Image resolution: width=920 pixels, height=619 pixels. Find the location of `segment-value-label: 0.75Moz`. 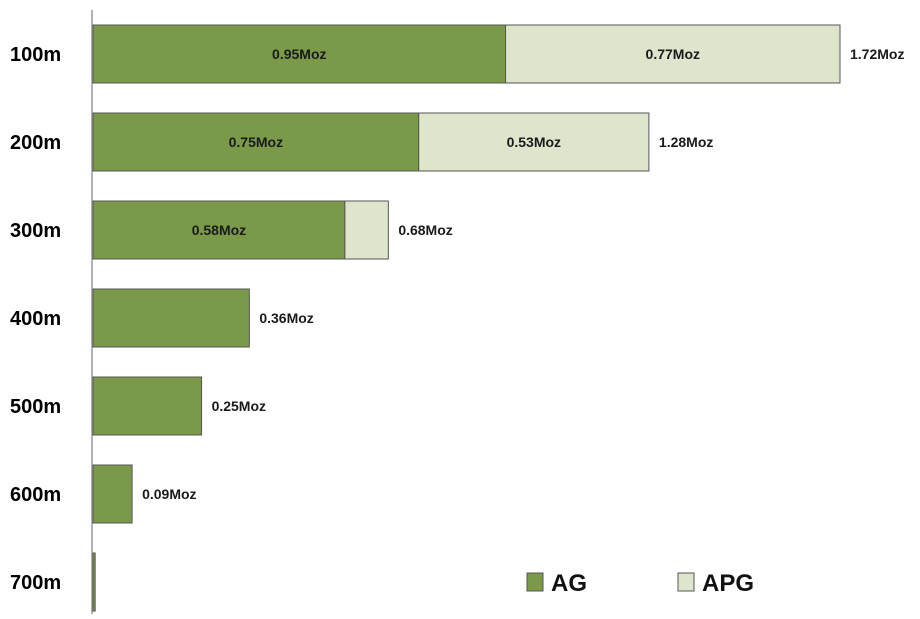

segment-value-label: 0.75Moz is located at coordinates (256, 142).